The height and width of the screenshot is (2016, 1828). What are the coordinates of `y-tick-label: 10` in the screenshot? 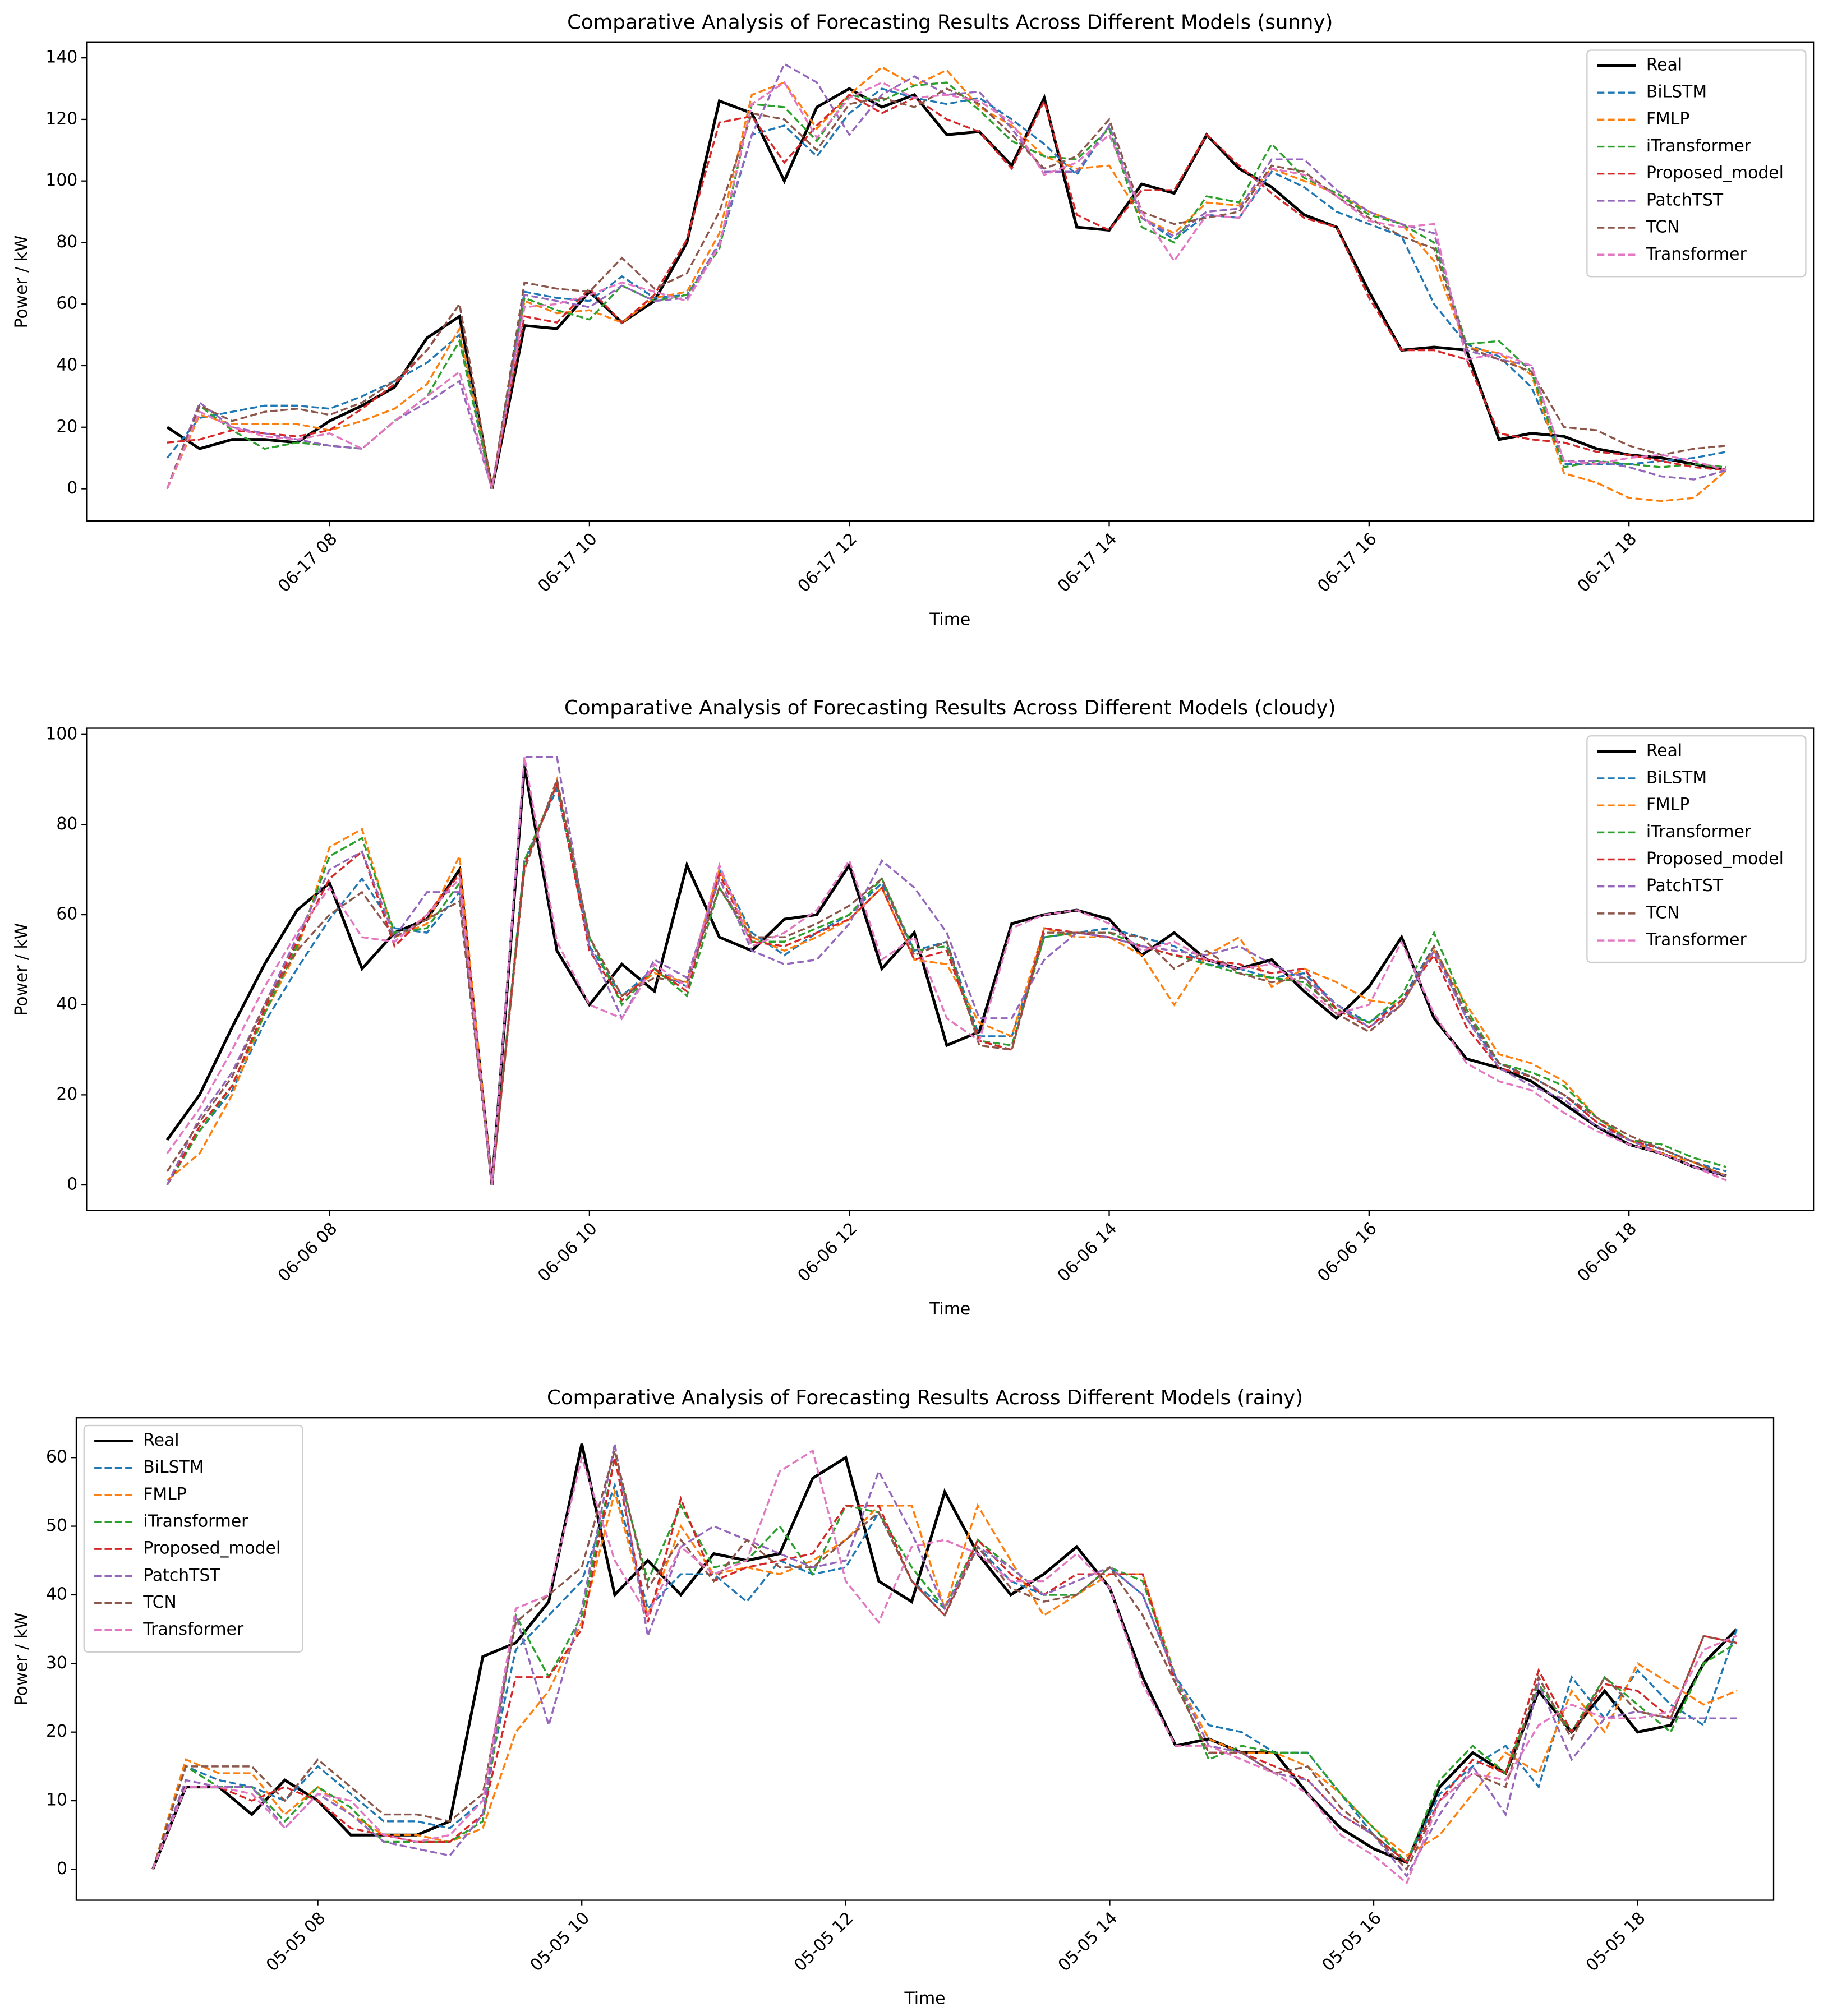 It's located at (56, 1800).